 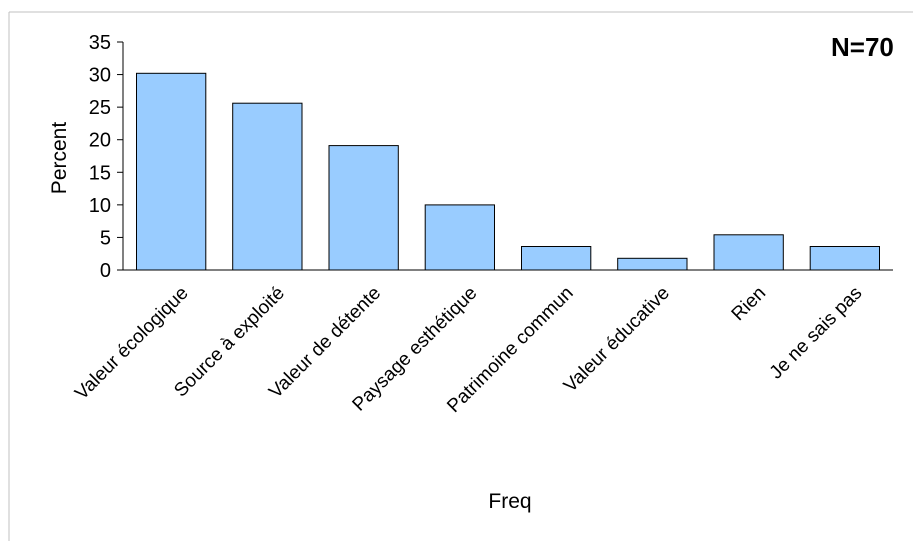 I want to click on x-tick-label-8: Je ne sais pas, so click(x=816, y=333).